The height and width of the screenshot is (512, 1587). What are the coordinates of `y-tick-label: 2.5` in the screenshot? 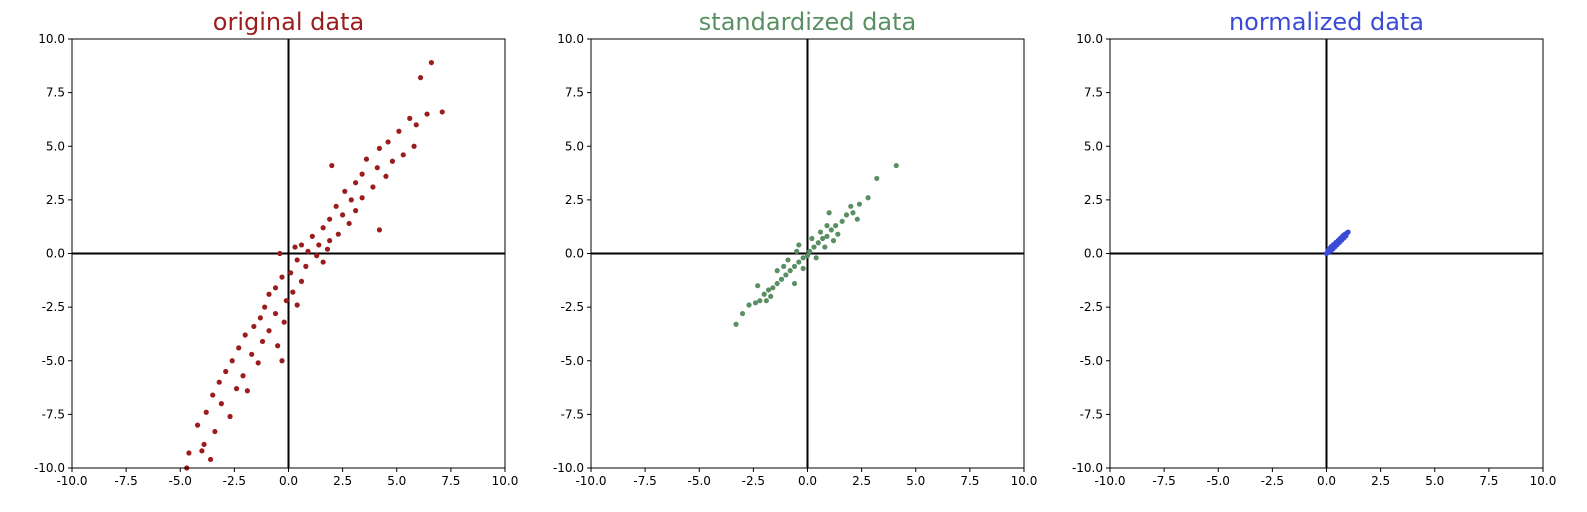 It's located at (55, 200).